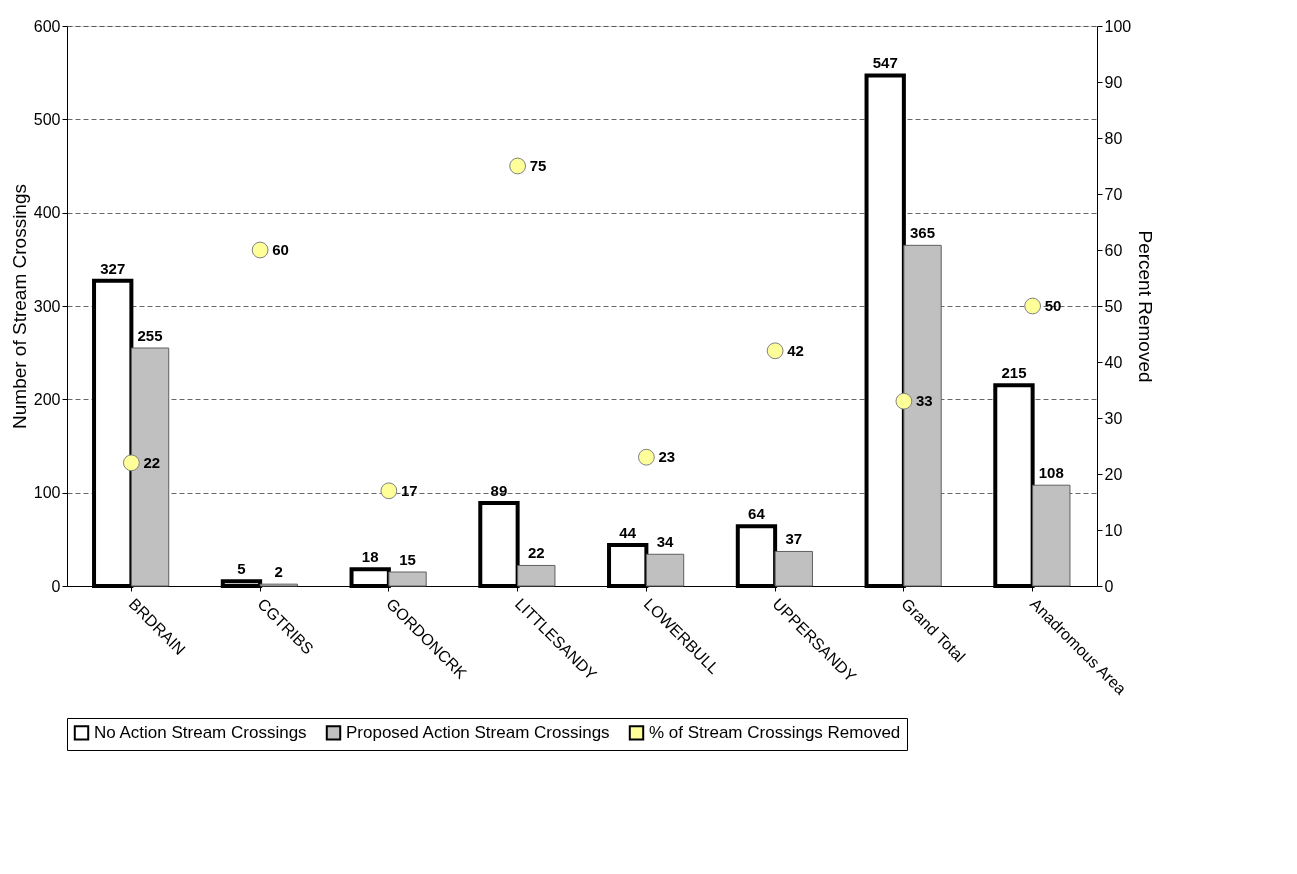 This screenshot has height=874, width=1297. I want to click on y-tick-label: 300, so click(47, 306).